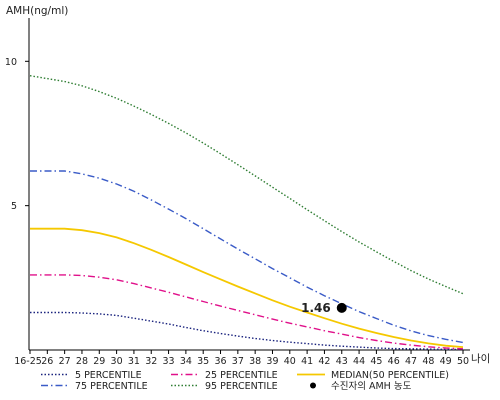 The width and height of the screenshot is (500, 400). I want to click on patient-amh-label: 1.46, so click(316, 308).